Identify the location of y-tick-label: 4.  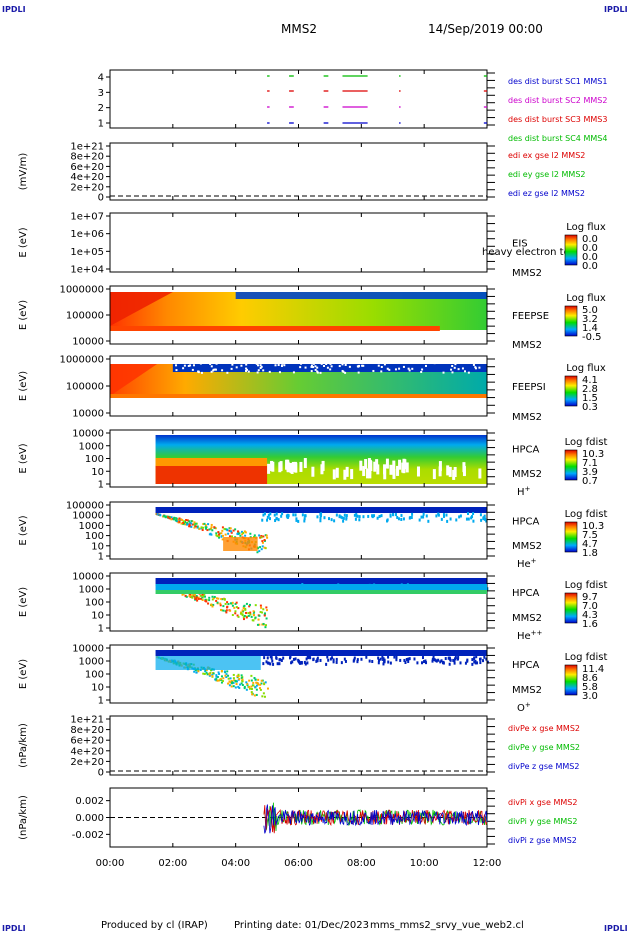
(101, 78).